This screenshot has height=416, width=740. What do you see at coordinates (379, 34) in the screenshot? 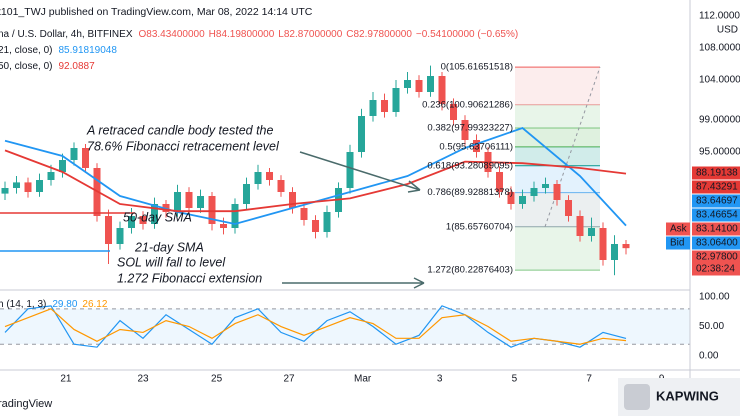
I see `ohlc: C82.97800000` at bounding box center [379, 34].